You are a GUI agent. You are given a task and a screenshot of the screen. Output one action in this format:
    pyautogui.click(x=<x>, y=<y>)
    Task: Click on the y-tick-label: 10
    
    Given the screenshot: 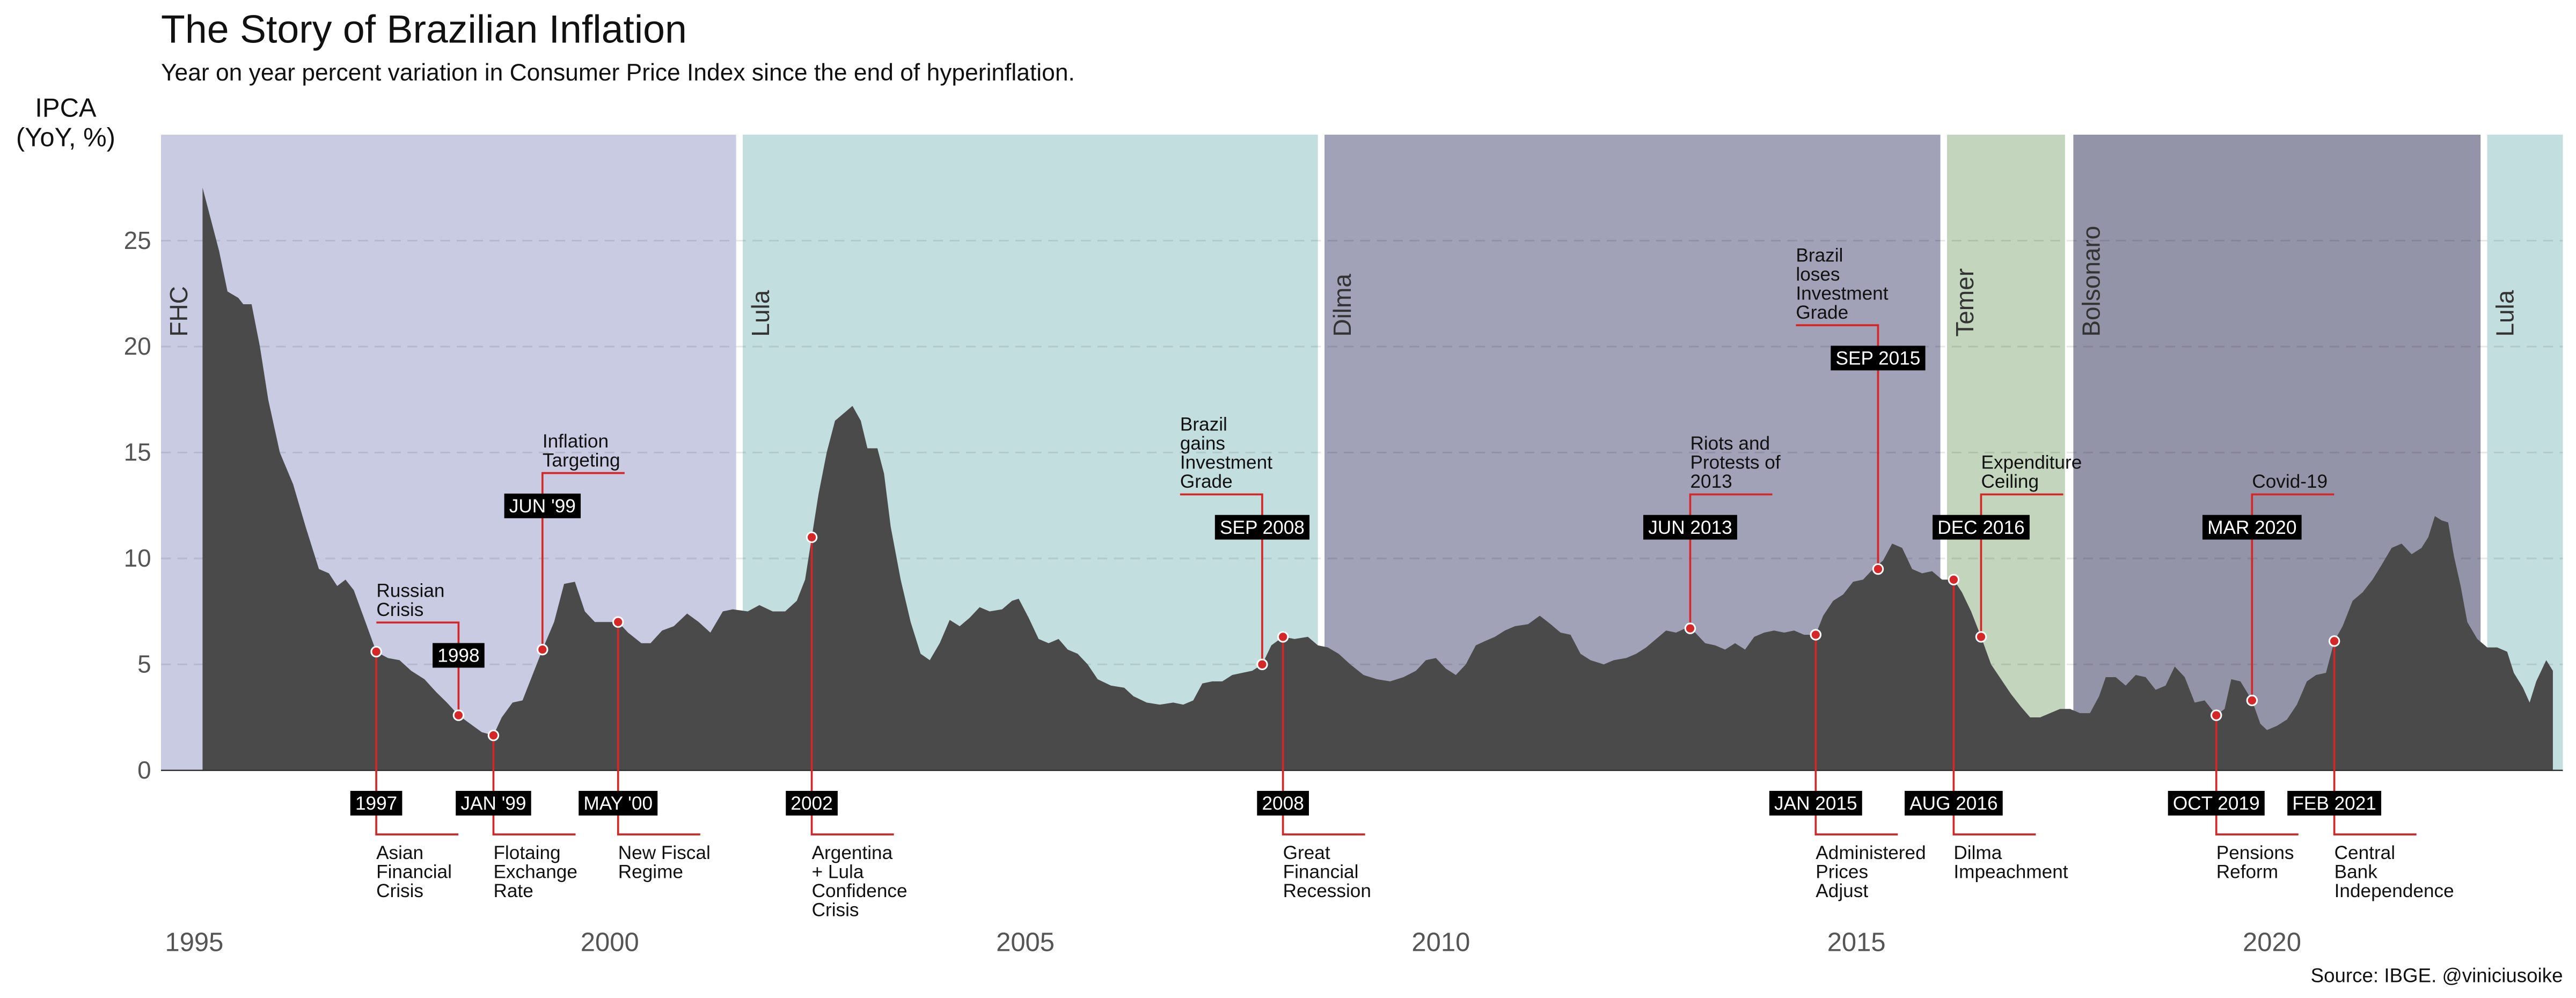 What is the action you would take?
    pyautogui.click(x=137, y=558)
    